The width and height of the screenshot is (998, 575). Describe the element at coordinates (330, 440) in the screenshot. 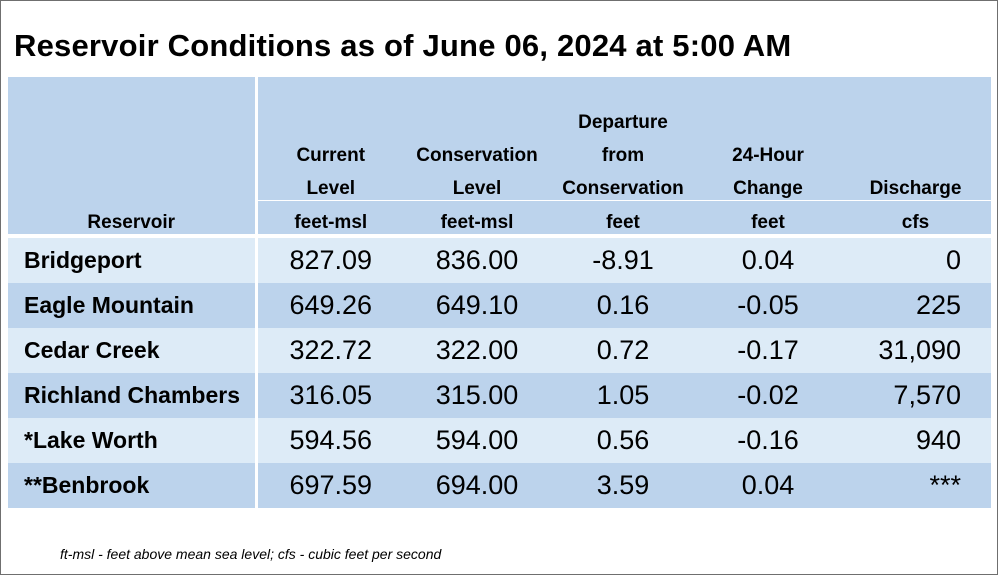

I see `cell-current-level: 594.56` at that location.